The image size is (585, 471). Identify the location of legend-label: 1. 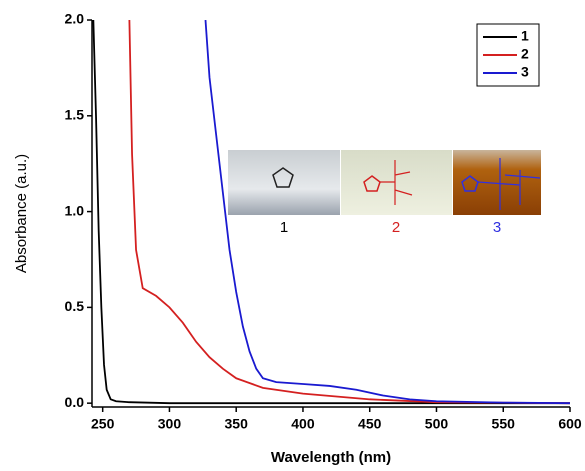
(525, 36).